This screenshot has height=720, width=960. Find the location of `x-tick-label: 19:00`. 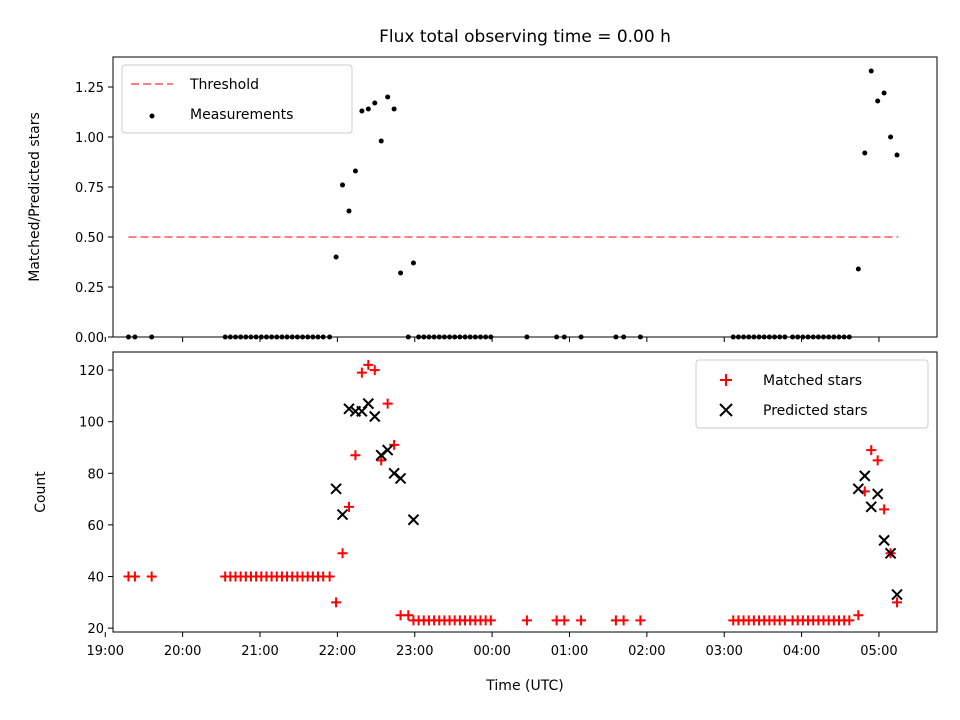

x-tick-label: 19:00 is located at coordinates (105, 651).